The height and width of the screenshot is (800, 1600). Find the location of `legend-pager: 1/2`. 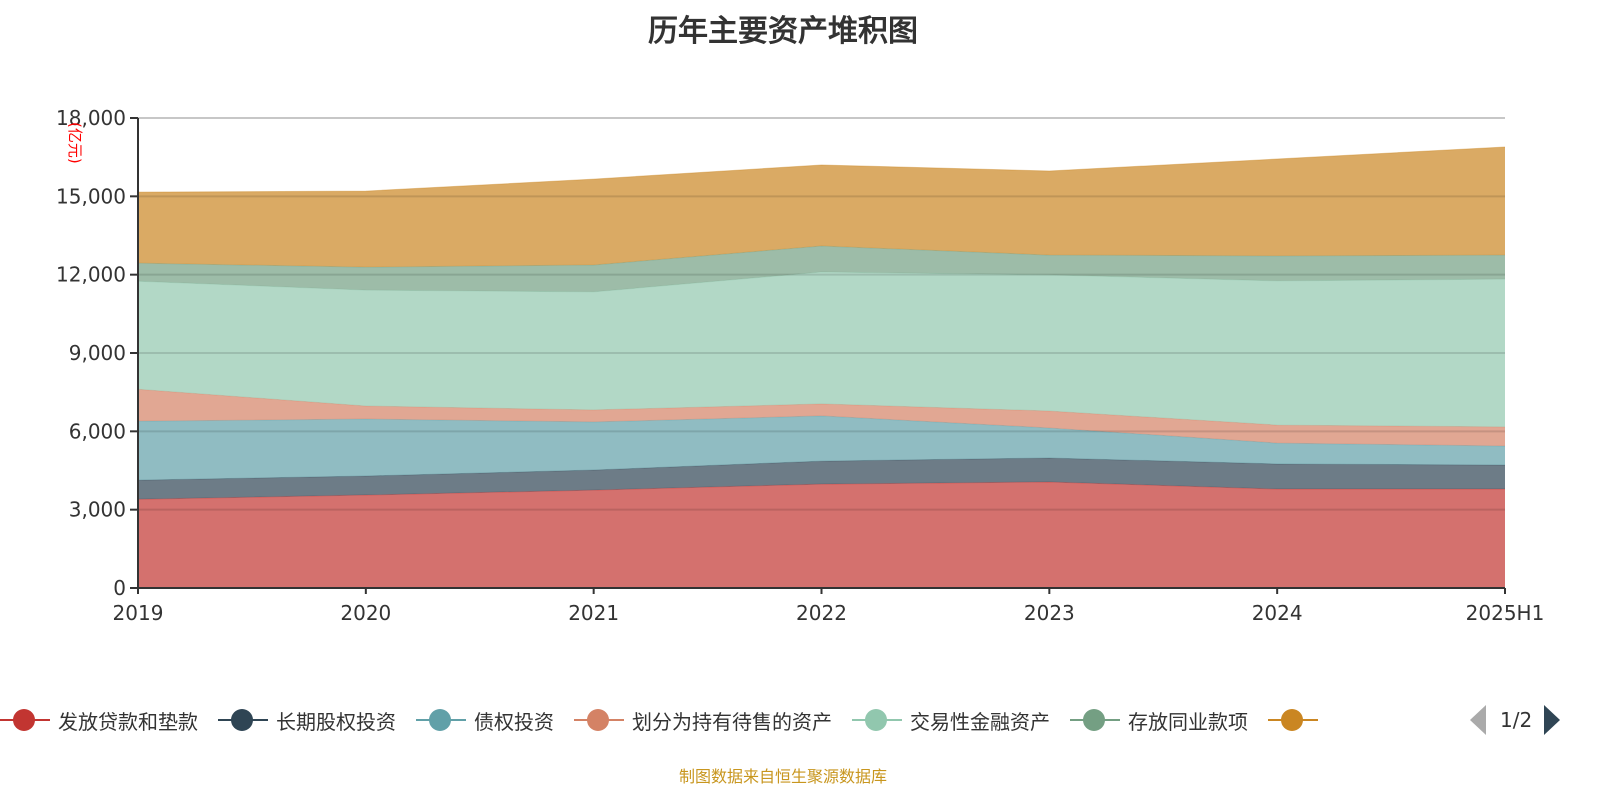

legend-pager: 1/2 is located at coordinates (1515, 720).